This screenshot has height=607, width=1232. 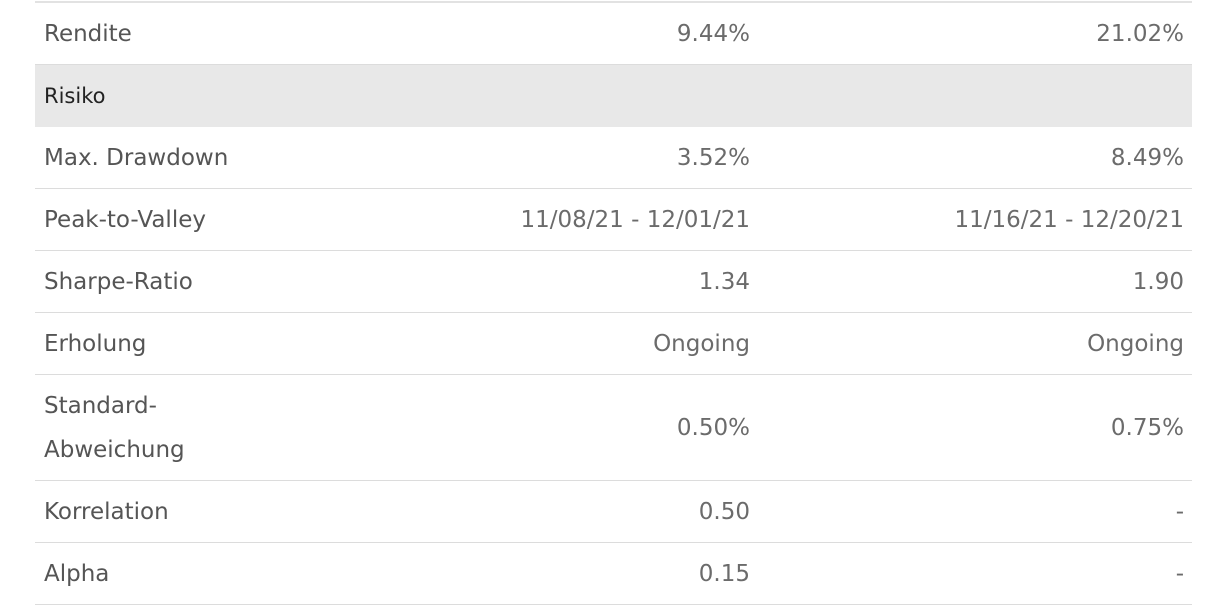 What do you see at coordinates (77, 573) in the screenshot?
I see `row-label: Alpha` at bounding box center [77, 573].